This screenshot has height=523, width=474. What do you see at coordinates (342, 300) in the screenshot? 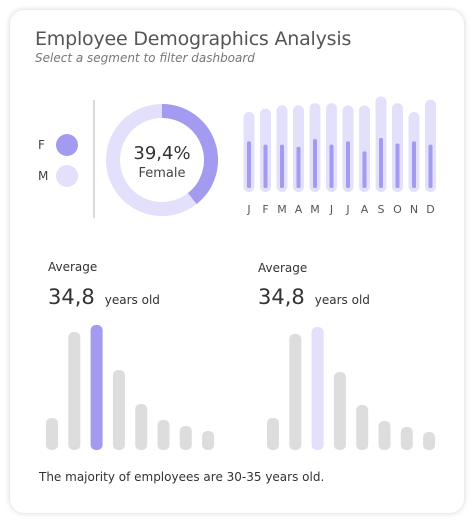
I see `avg-unit-right: years old` at bounding box center [342, 300].